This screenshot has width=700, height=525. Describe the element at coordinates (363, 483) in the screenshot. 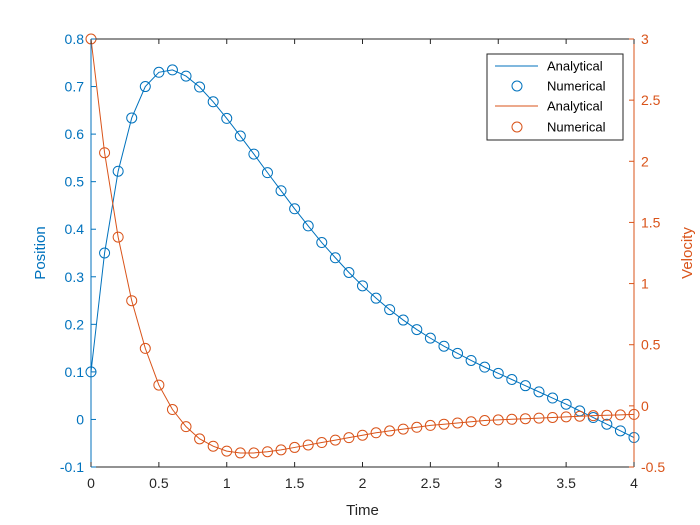

I see `x-tick-label: 2` at that location.